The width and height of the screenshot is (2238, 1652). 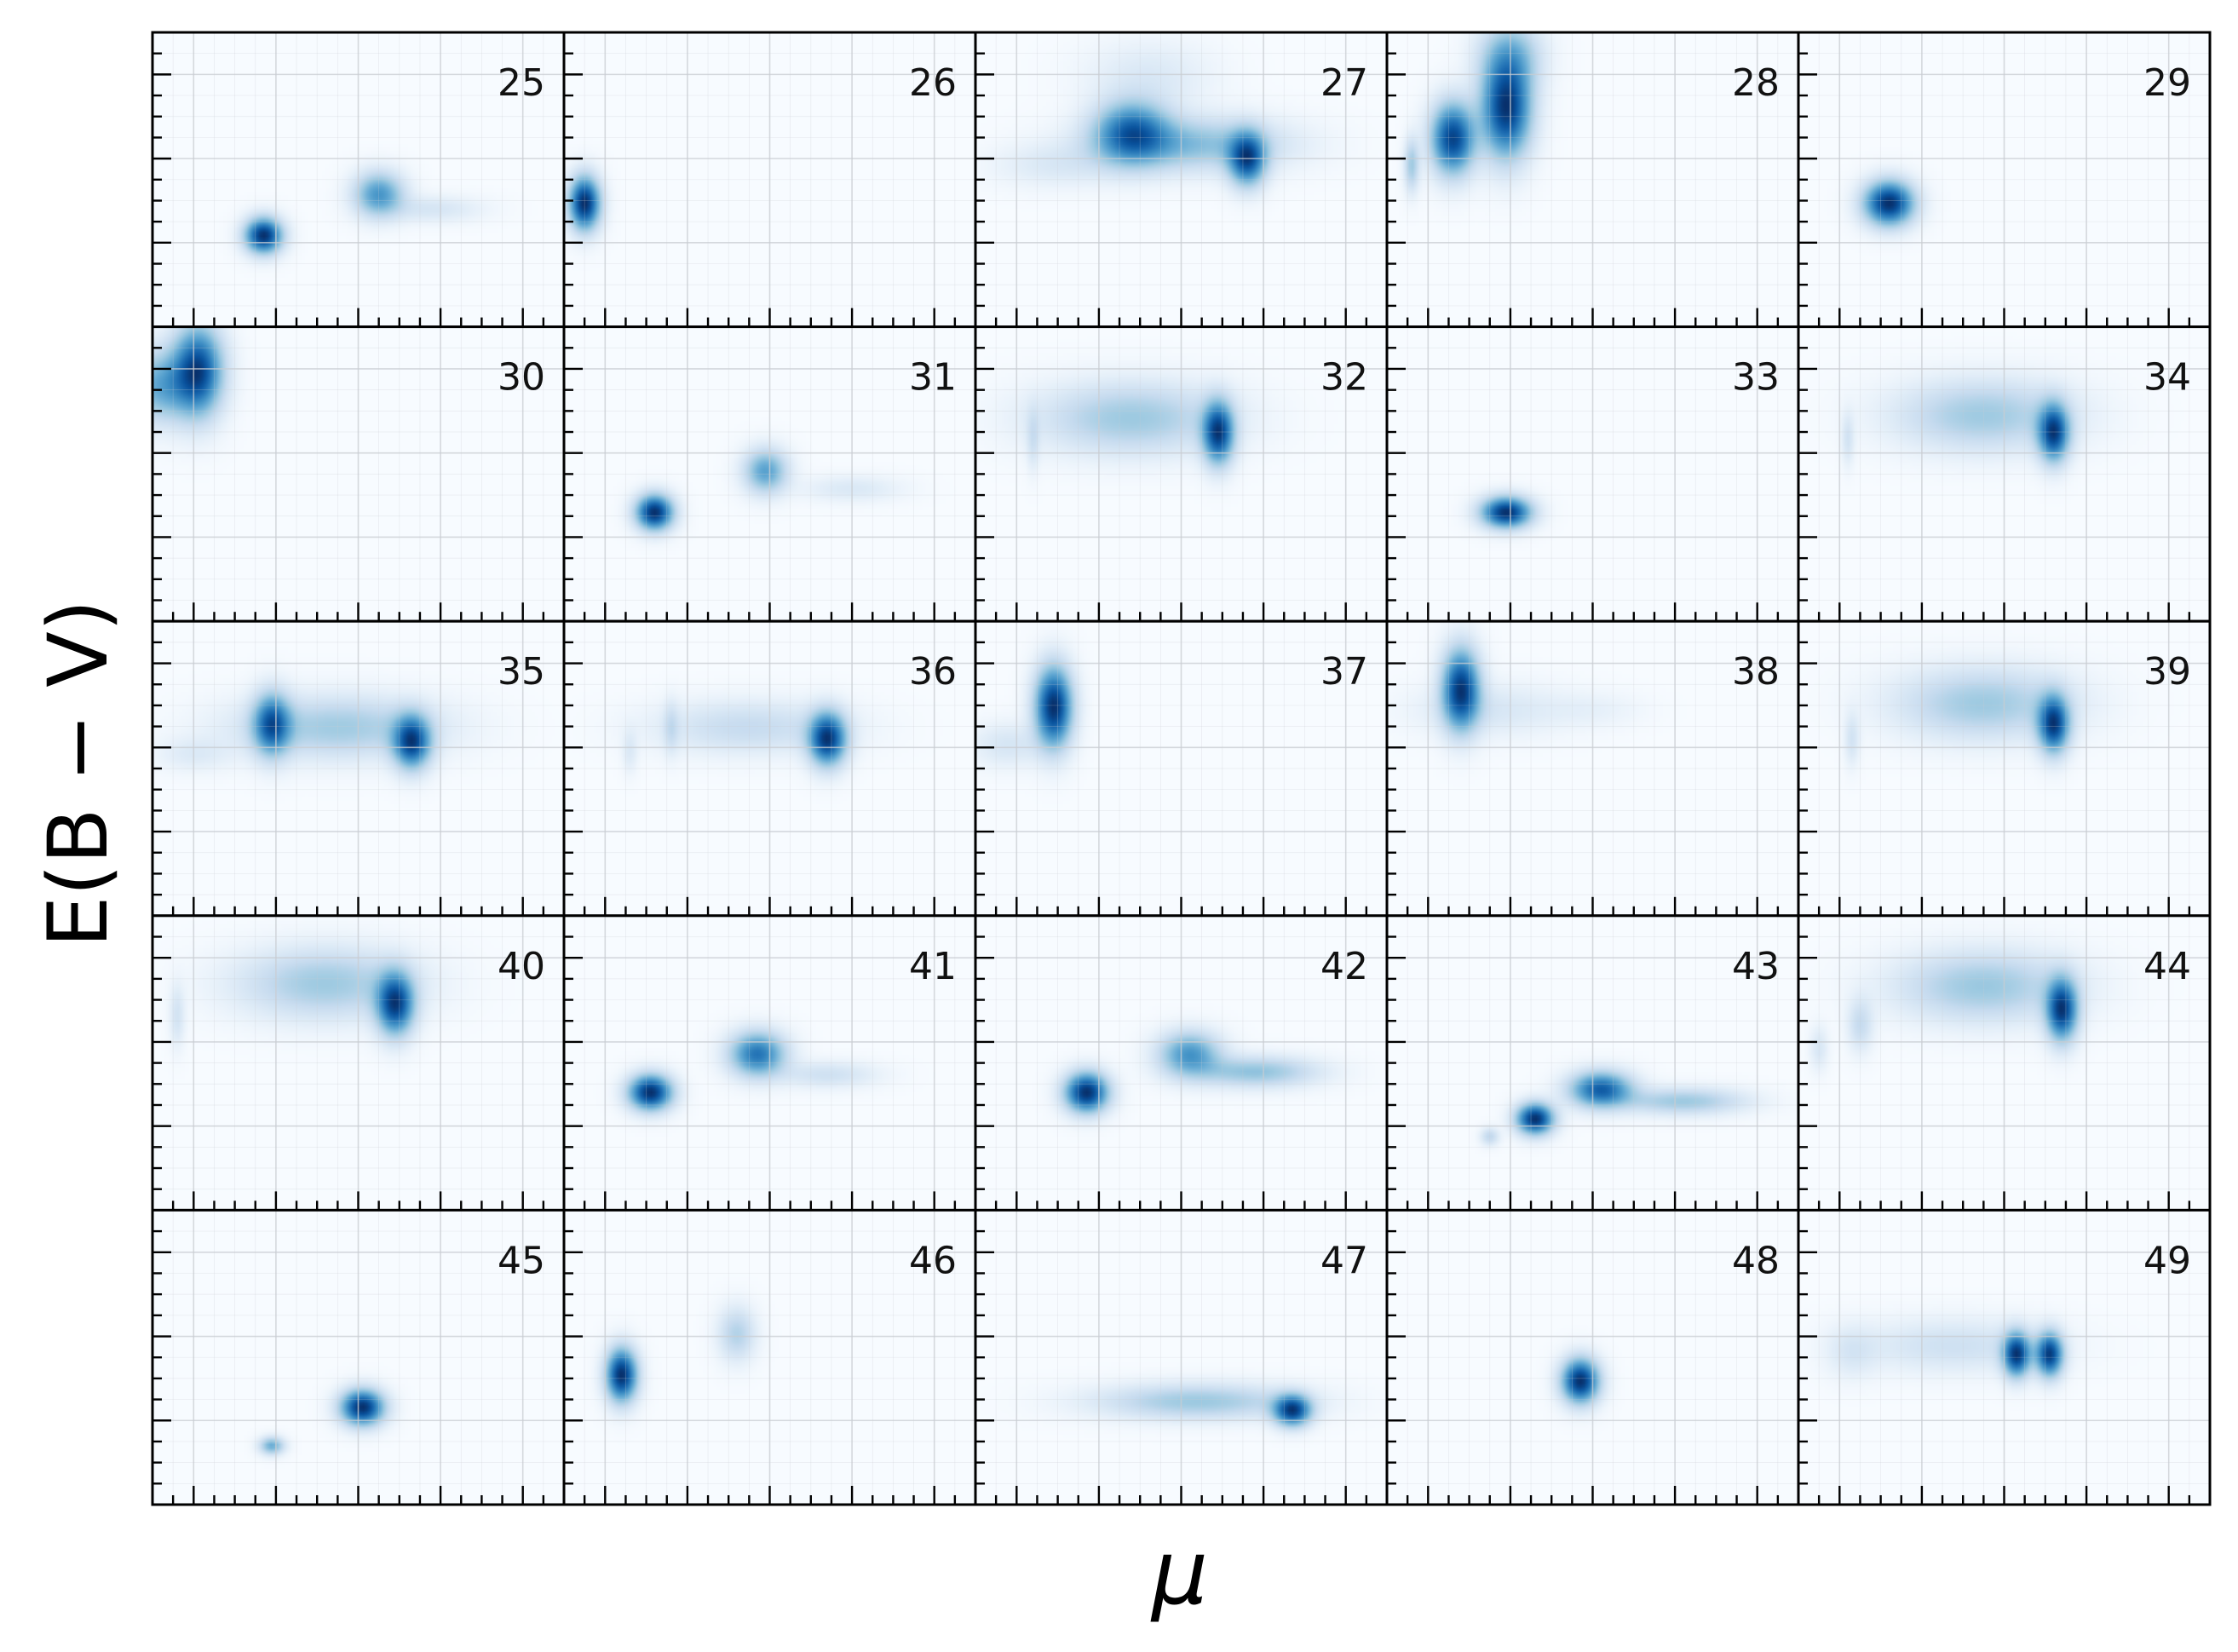 I want to click on panel-label: 31, so click(x=933, y=378).